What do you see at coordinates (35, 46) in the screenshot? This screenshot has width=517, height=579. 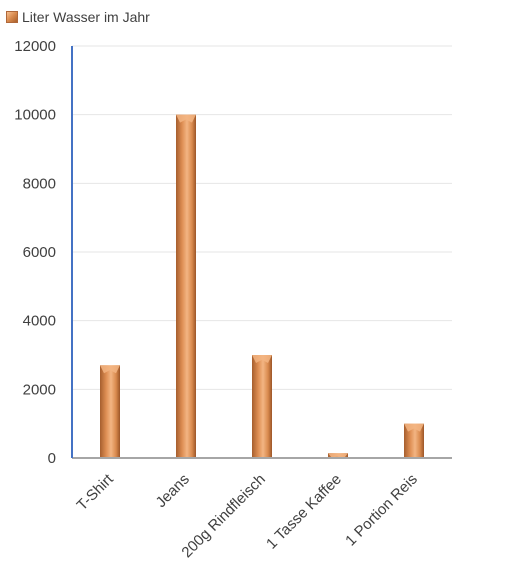 I see `y-tick-label: 12000` at bounding box center [35, 46].